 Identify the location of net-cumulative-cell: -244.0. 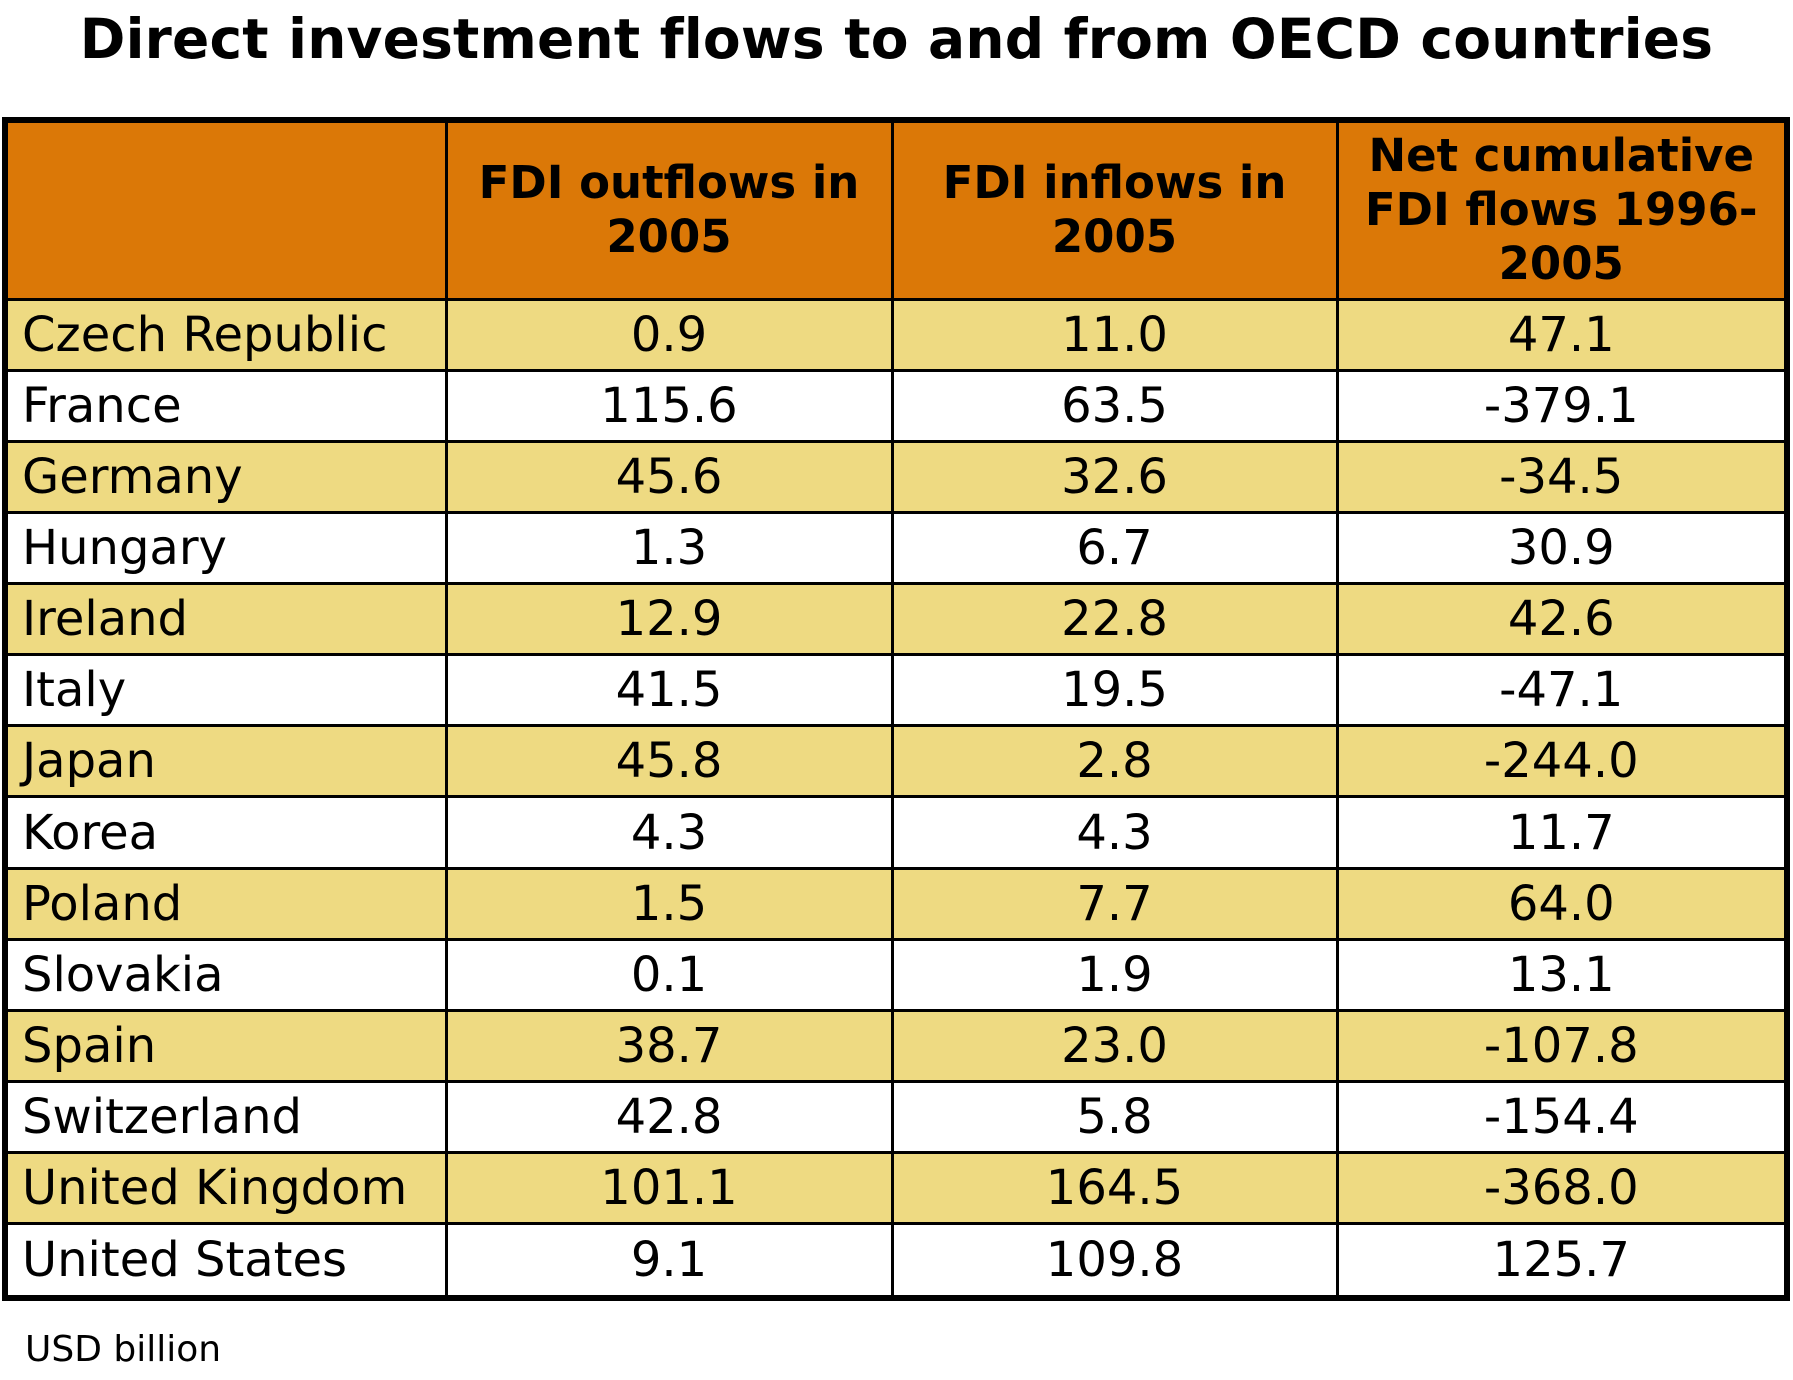
(1559, 761).